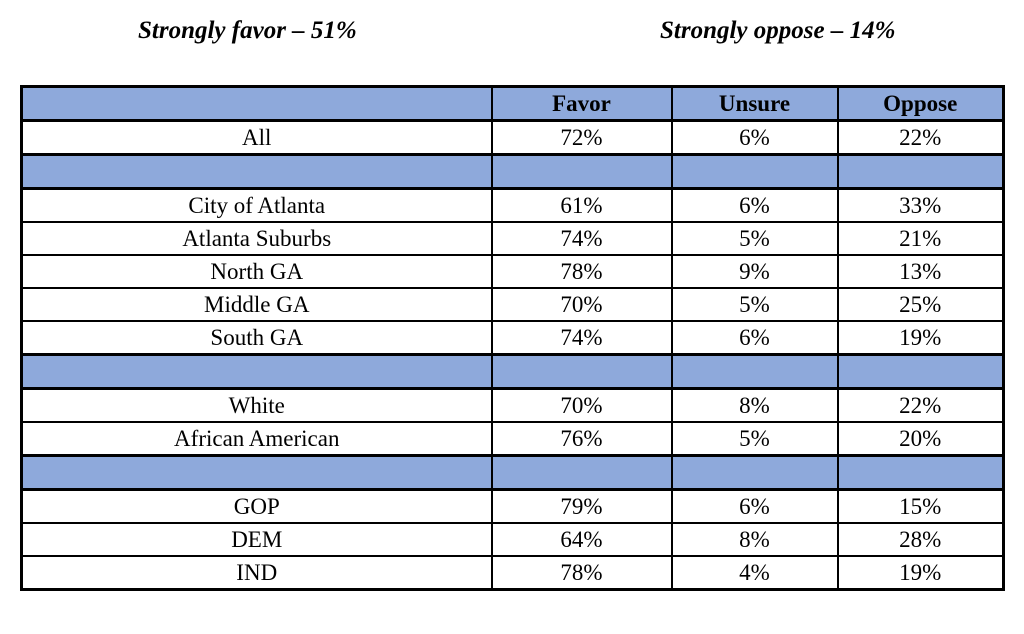  What do you see at coordinates (920, 304) in the screenshot?
I see `row-value-cell: 25%` at bounding box center [920, 304].